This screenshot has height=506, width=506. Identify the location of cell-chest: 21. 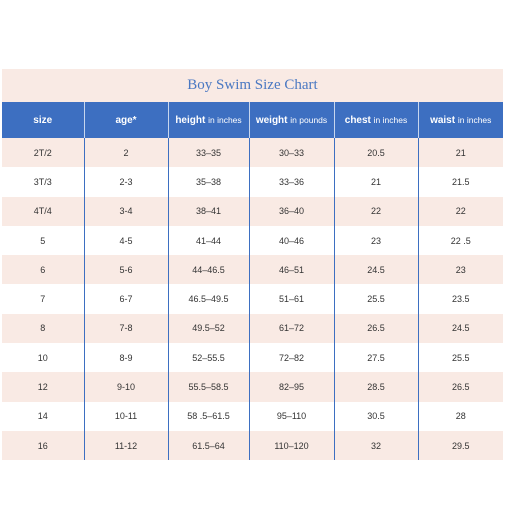
(376, 182).